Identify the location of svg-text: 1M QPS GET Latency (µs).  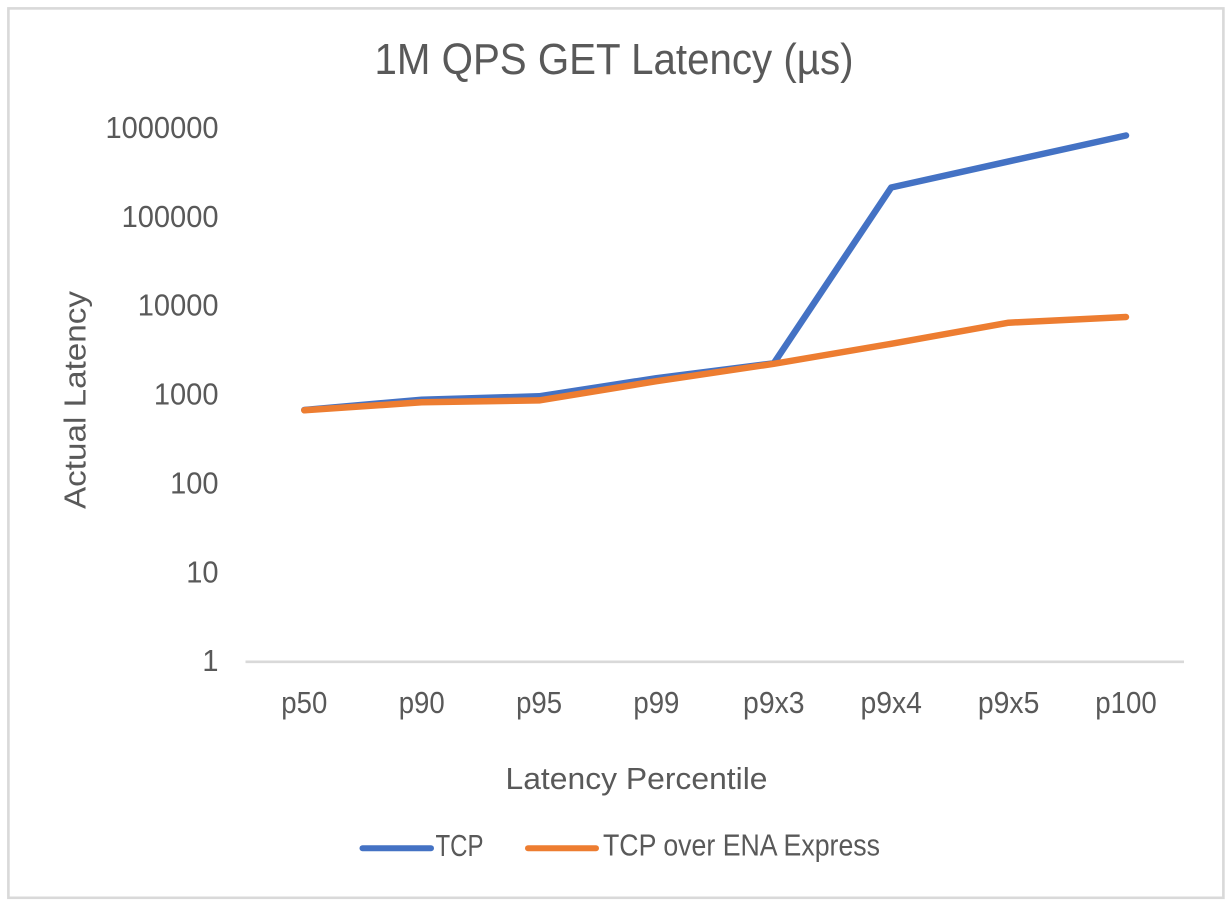
(614, 60).